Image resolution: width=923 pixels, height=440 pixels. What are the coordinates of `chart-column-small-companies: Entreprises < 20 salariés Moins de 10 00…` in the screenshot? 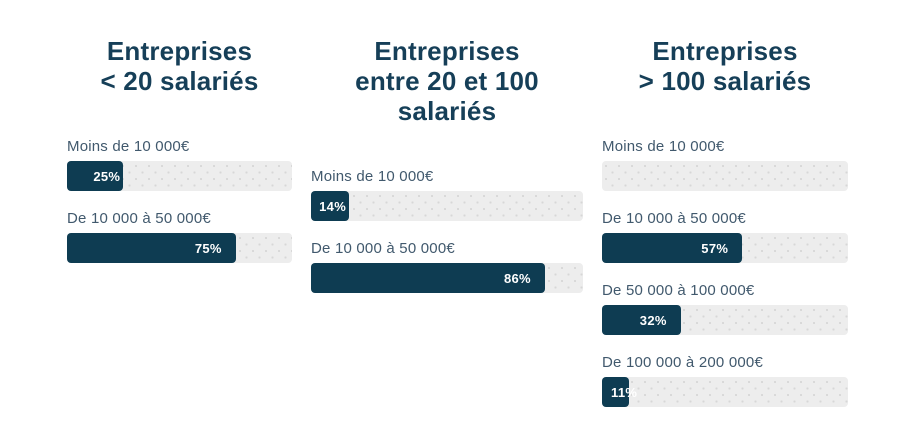 It's located at (179, 159).